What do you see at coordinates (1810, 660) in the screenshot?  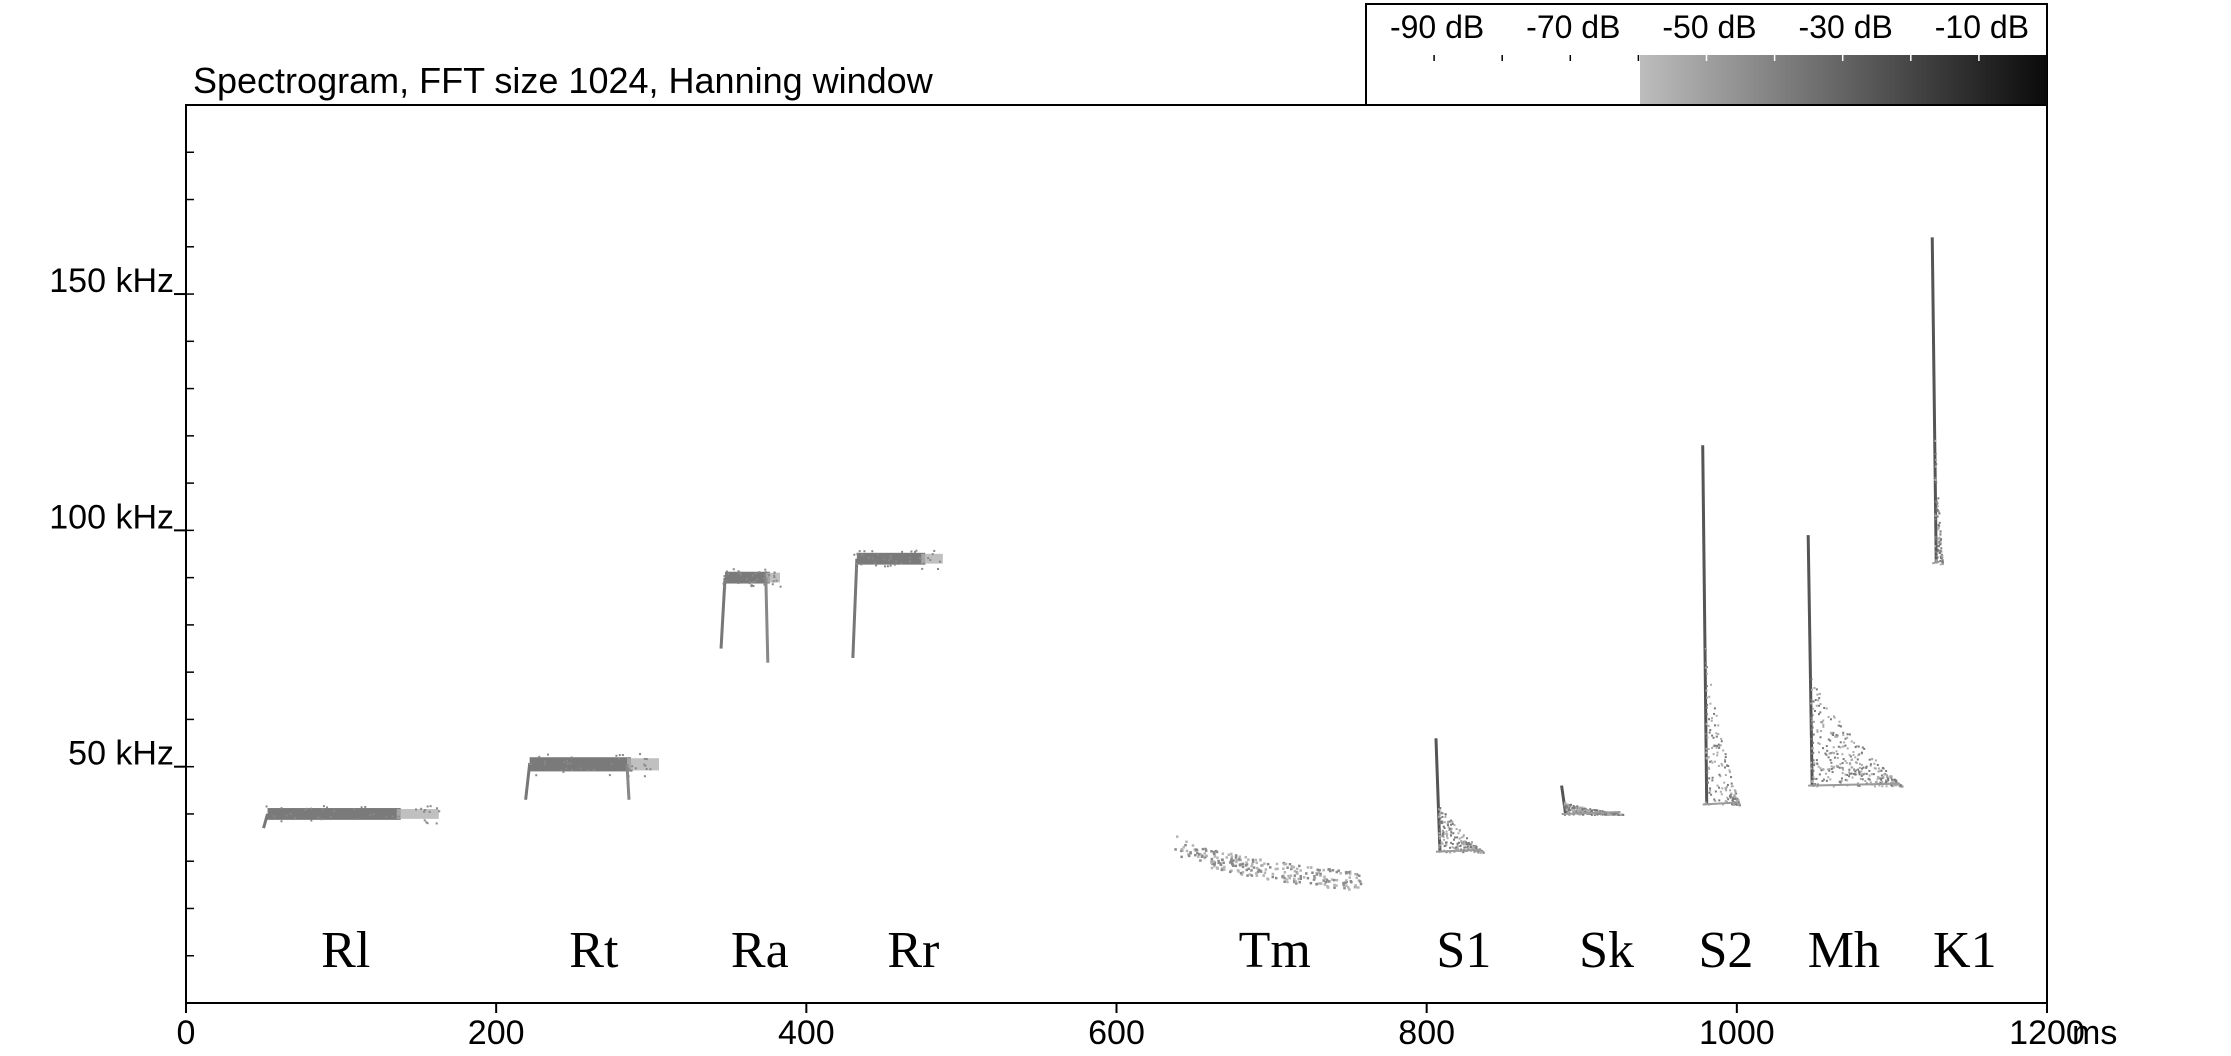 I see `call-fm-sweep` at bounding box center [1810, 660].